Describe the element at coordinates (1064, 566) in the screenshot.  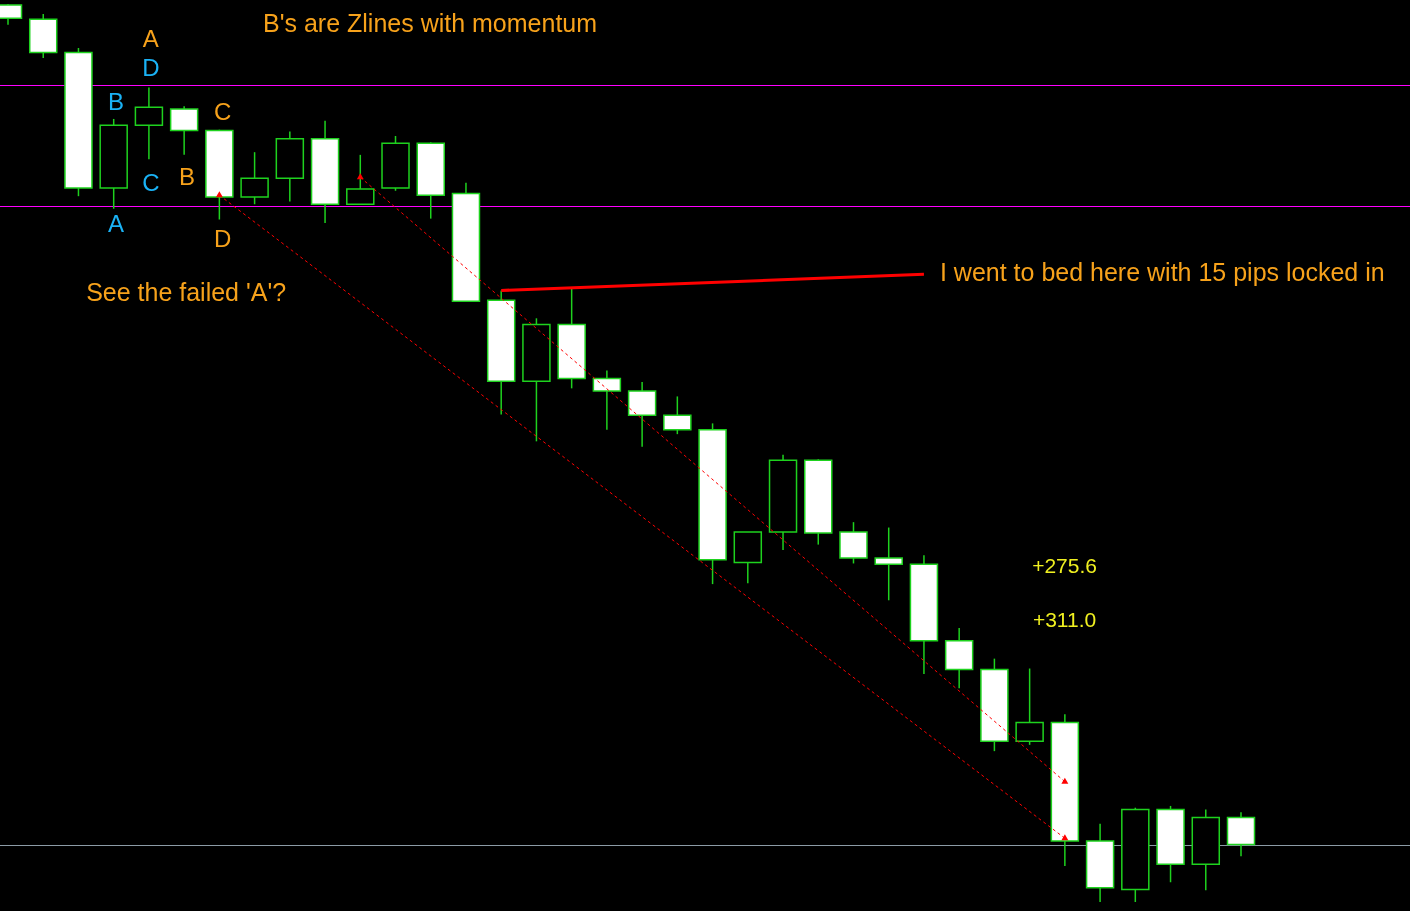
I see `annotation: +275.6` at that location.